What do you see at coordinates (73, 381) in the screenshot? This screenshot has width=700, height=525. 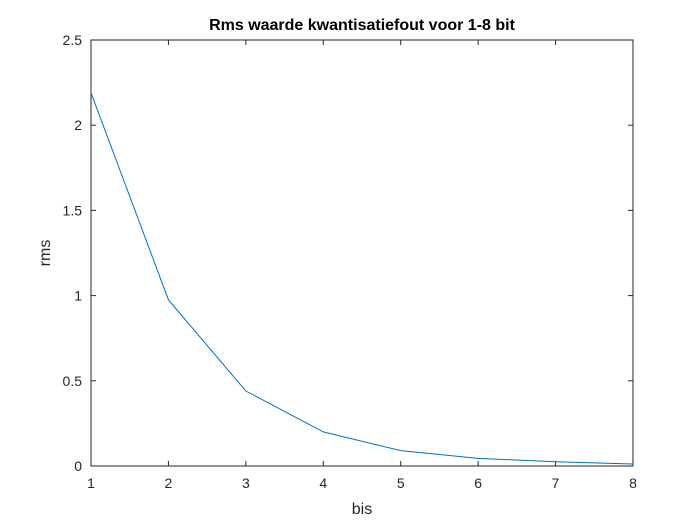 I see `y-tick-label: 0.5` at bounding box center [73, 381].